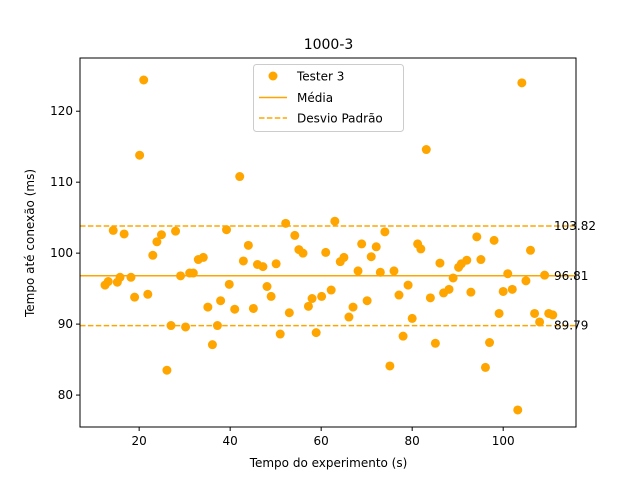  Describe the element at coordinates (61, 111) in the screenshot. I see `y-tick-label: 120` at that location.